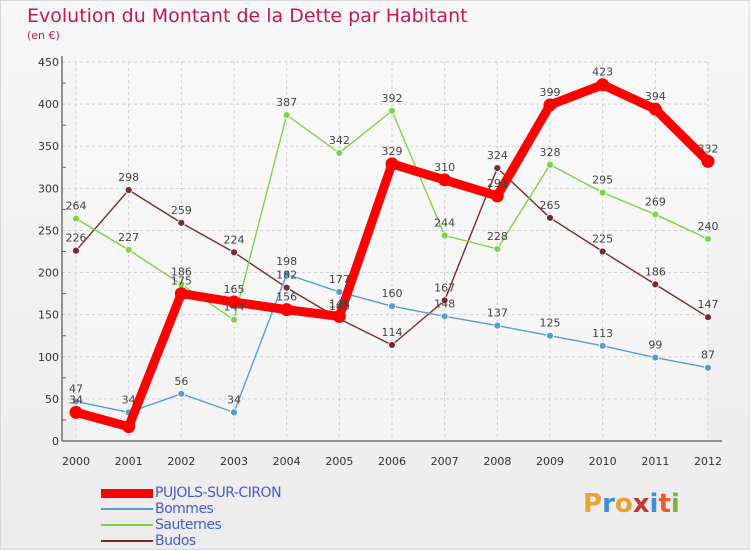 The height and width of the screenshot is (550, 750). I want to click on x-tick-label: 2001, so click(129, 461).